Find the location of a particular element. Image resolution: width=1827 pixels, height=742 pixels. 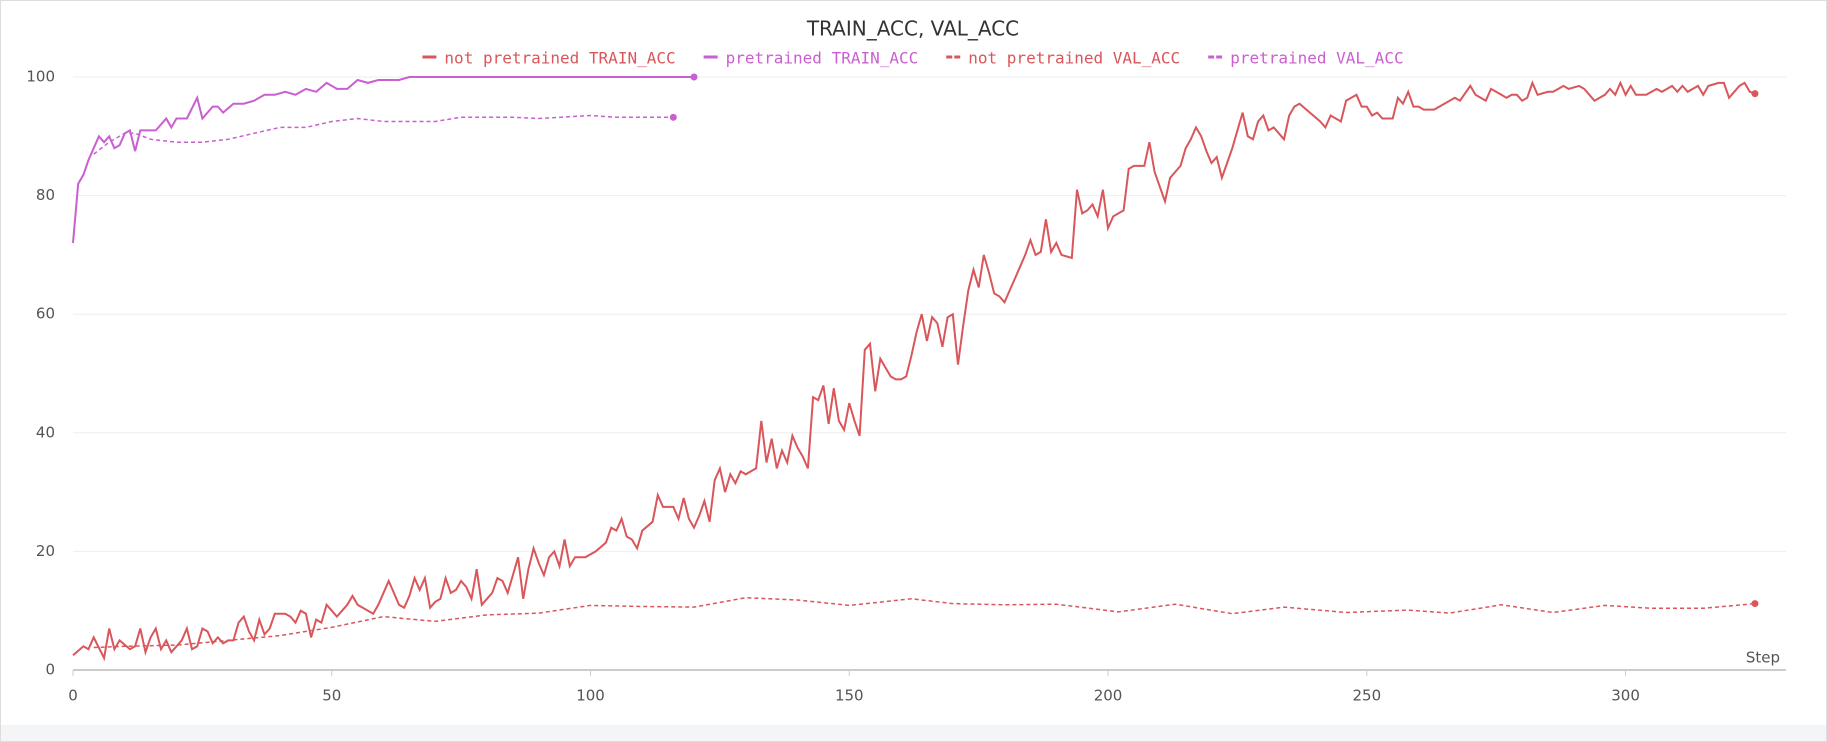

x-tick-label: 250 is located at coordinates (1366, 696).